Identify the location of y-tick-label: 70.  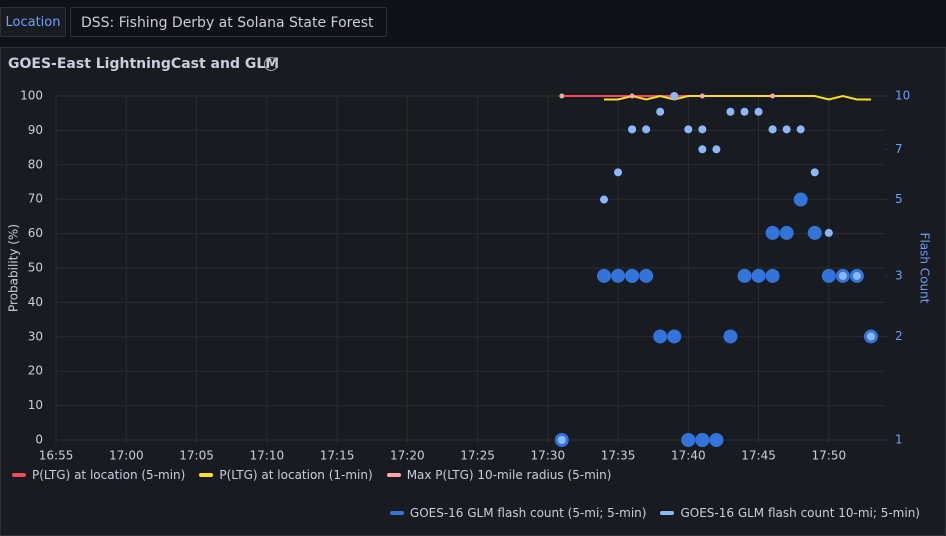
(35, 199).